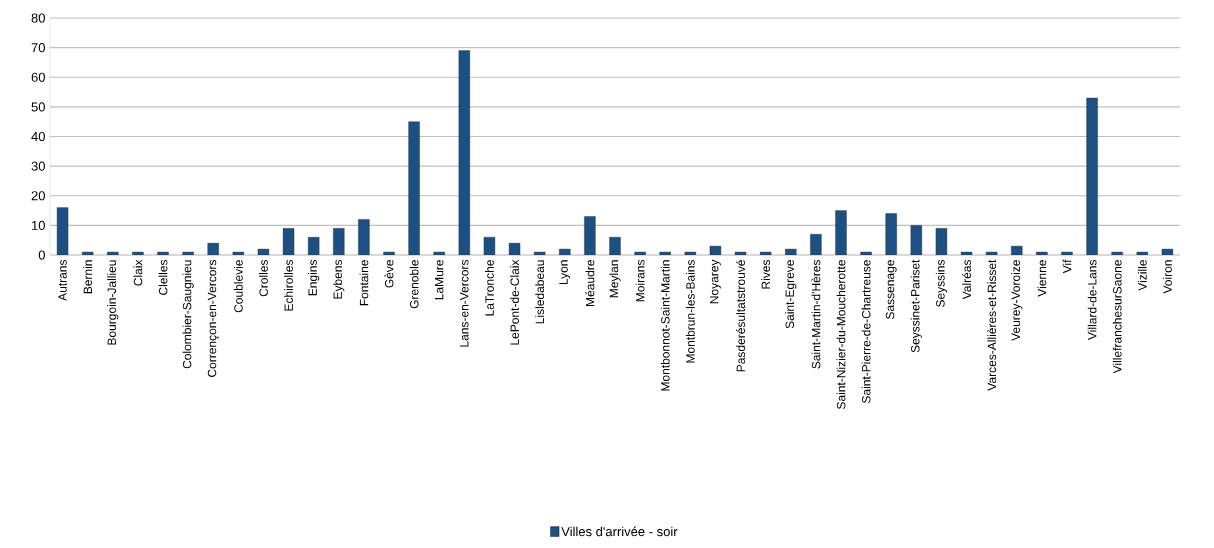 This screenshot has height=548, width=1214. What do you see at coordinates (389, 274) in the screenshot?
I see `x-tick-label: Gève` at bounding box center [389, 274].